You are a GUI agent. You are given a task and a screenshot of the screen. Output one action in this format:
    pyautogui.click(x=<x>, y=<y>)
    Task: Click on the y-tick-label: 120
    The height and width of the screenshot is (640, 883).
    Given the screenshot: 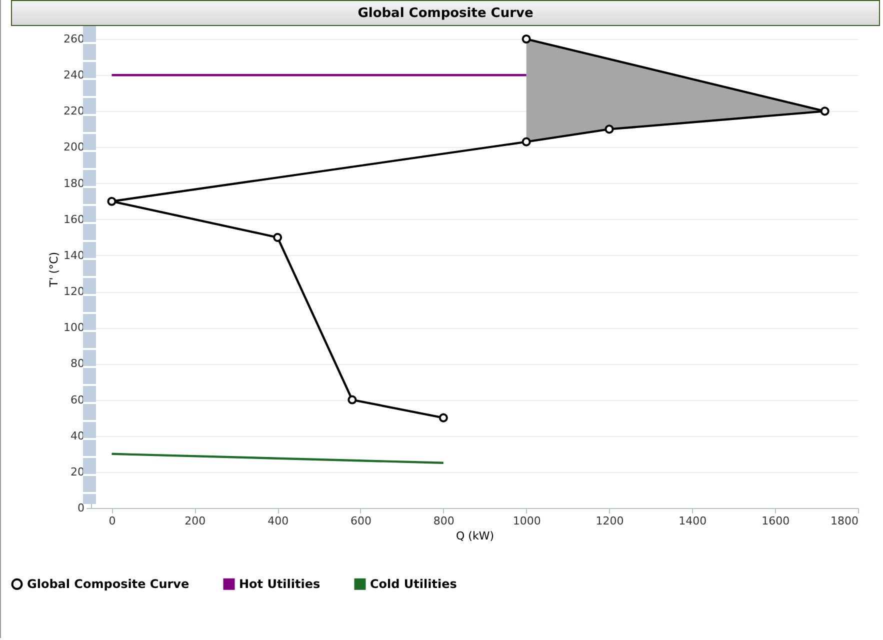 What is the action you would take?
    pyautogui.click(x=74, y=291)
    